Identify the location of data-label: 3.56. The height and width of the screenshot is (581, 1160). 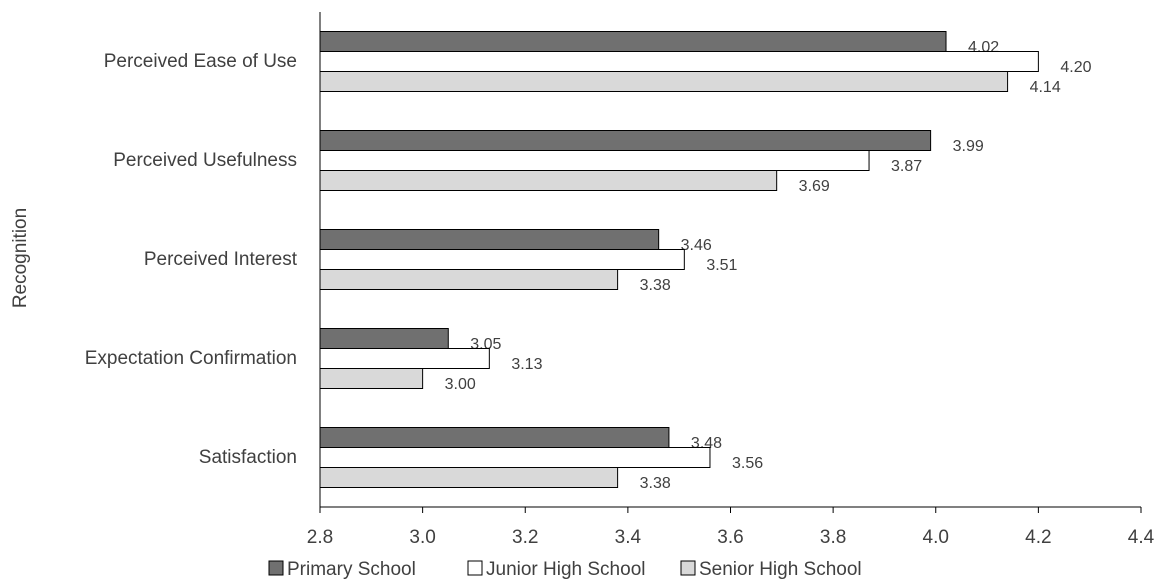
(747, 463).